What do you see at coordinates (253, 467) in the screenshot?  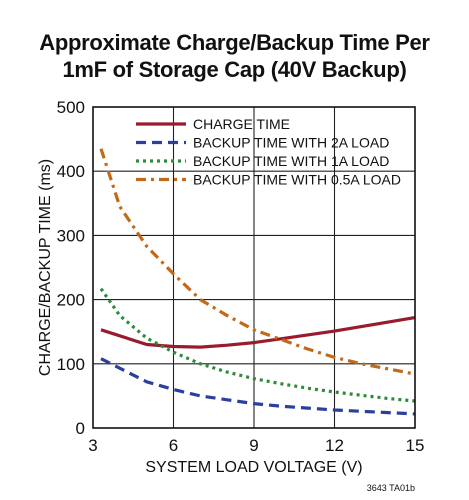 I see `x-axis-title: SYSTEM LOAD VOLTAGE (V)` at bounding box center [253, 467].